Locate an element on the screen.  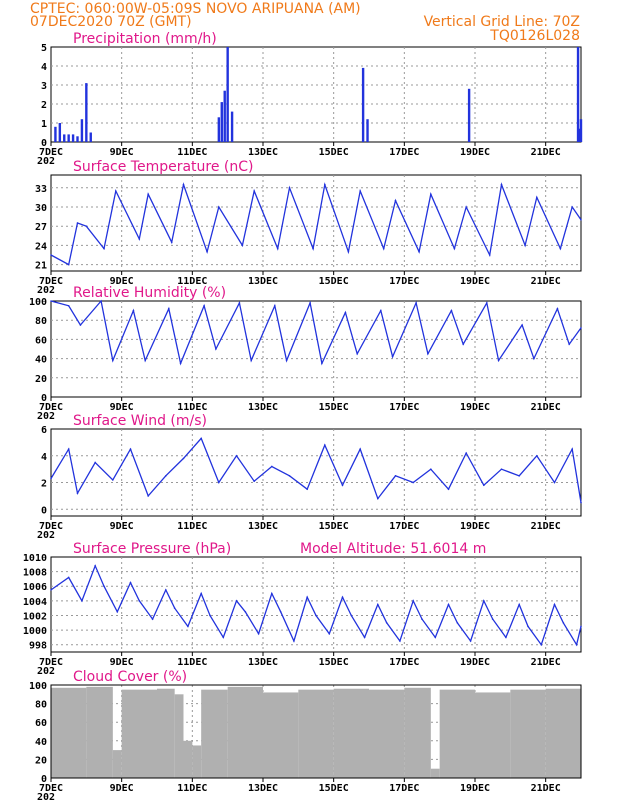
precipitation-xtick-label: 17DEC is located at coordinates (404, 152).